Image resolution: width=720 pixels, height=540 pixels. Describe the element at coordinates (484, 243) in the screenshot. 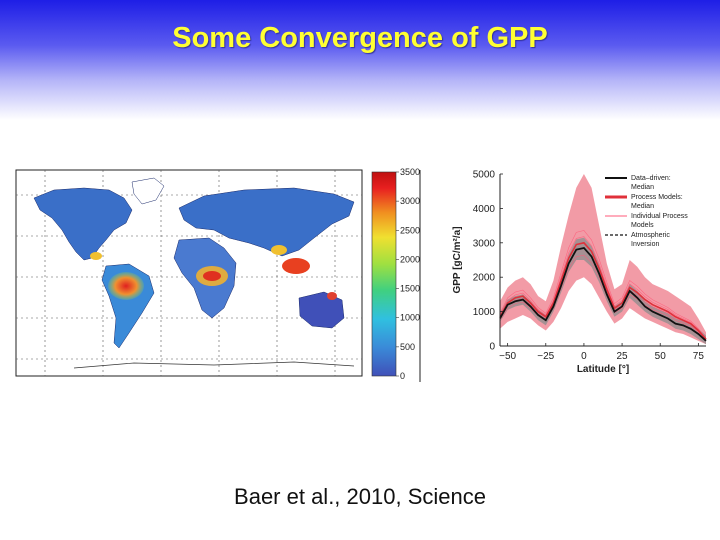

I see `y-tick-label: 3000` at that location.